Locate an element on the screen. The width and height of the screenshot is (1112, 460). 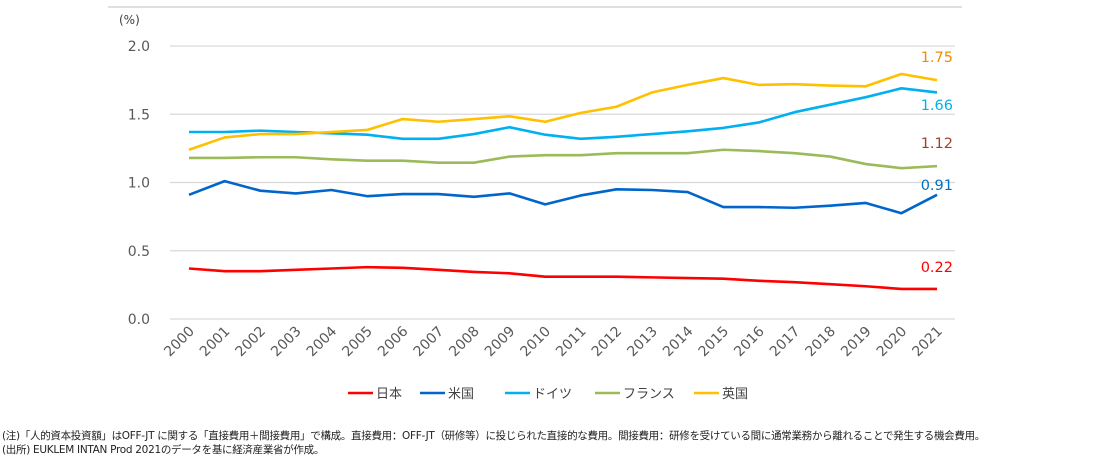
legend-label: 英国 is located at coordinates (735, 394).